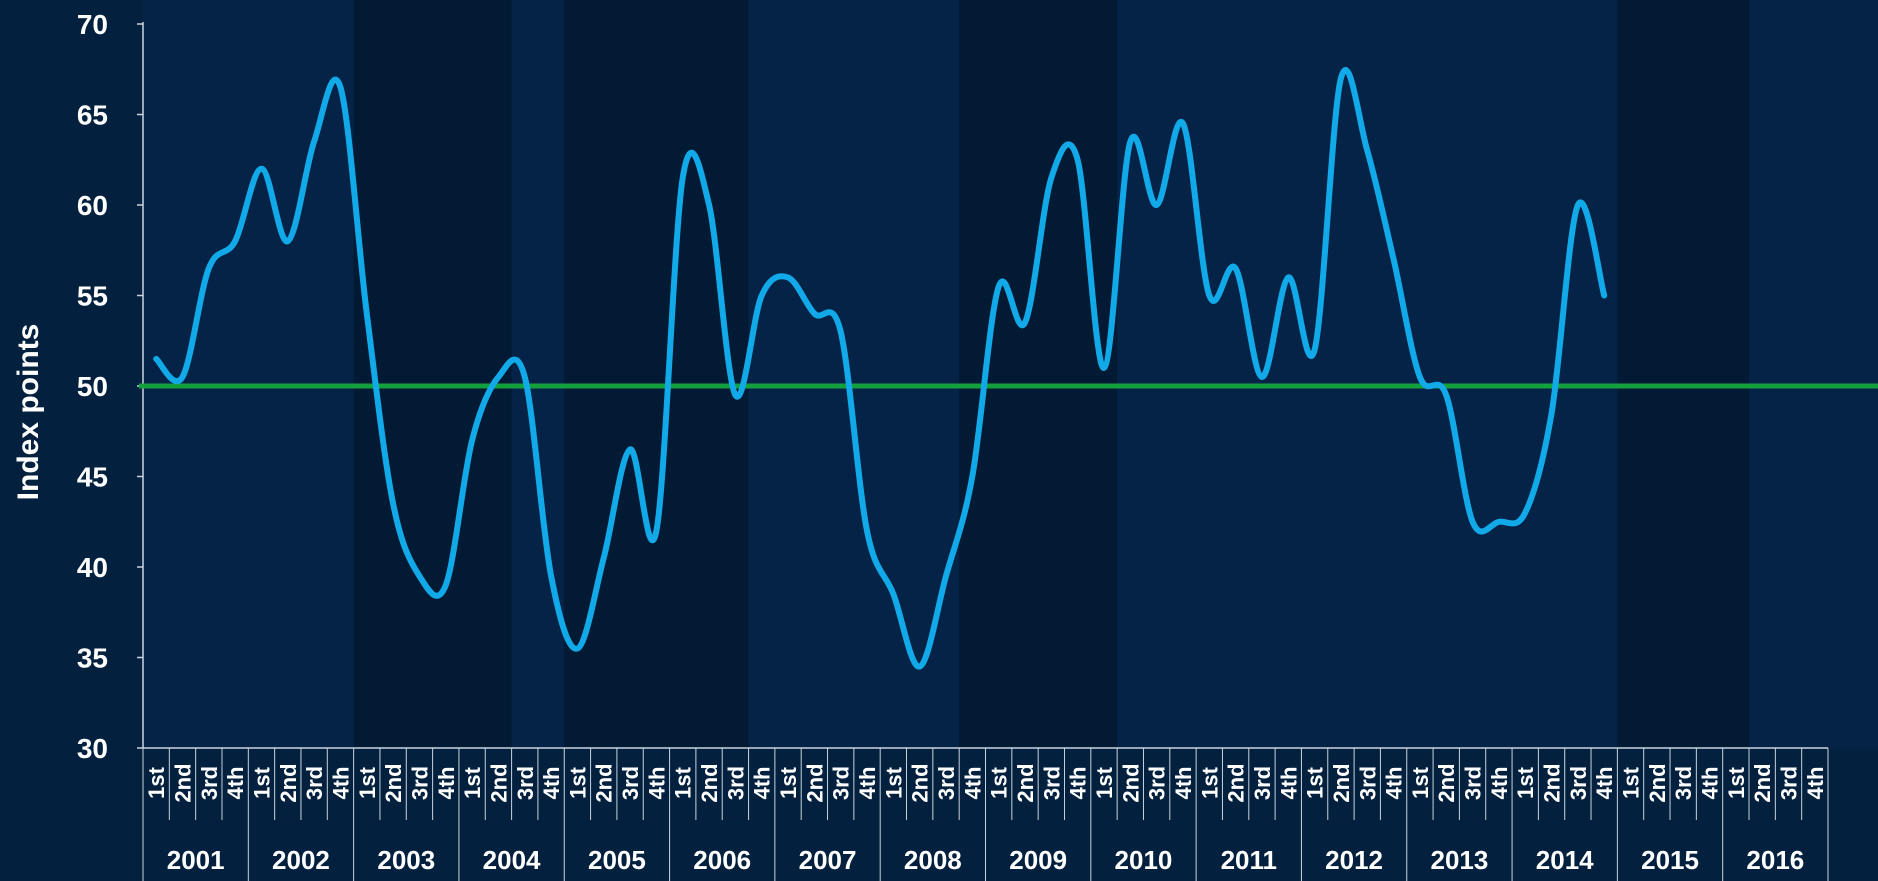  What do you see at coordinates (92, 567) in the screenshot?
I see `y-tick-label: 40` at bounding box center [92, 567].